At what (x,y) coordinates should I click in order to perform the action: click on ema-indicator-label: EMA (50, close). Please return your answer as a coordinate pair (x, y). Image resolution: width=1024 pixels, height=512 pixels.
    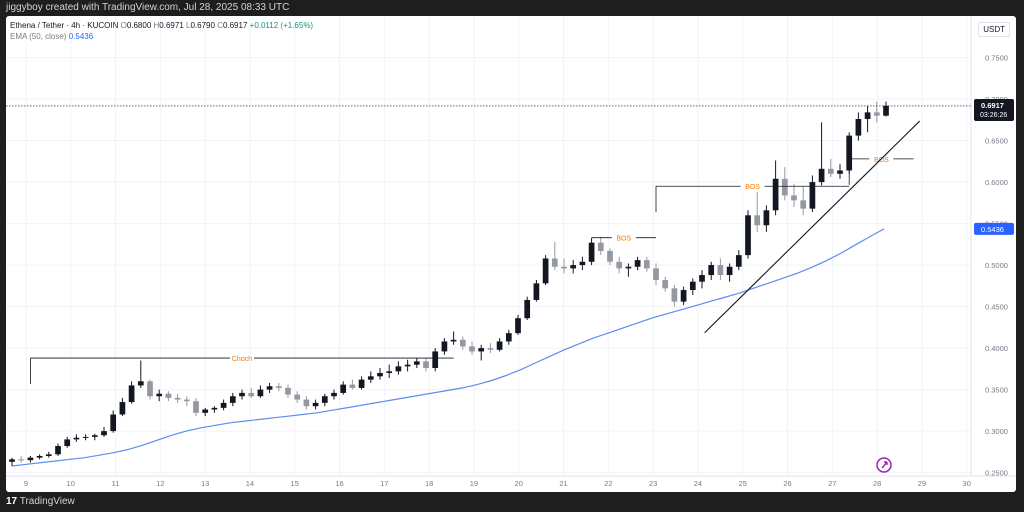
    Looking at the image, I should click on (38, 36).